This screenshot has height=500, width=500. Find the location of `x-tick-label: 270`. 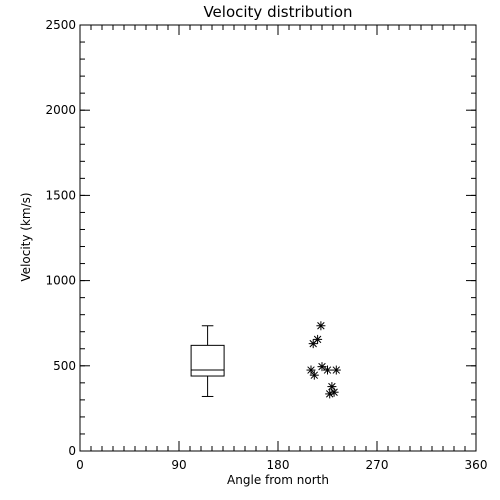

x-tick-label: 270 is located at coordinates (377, 465).